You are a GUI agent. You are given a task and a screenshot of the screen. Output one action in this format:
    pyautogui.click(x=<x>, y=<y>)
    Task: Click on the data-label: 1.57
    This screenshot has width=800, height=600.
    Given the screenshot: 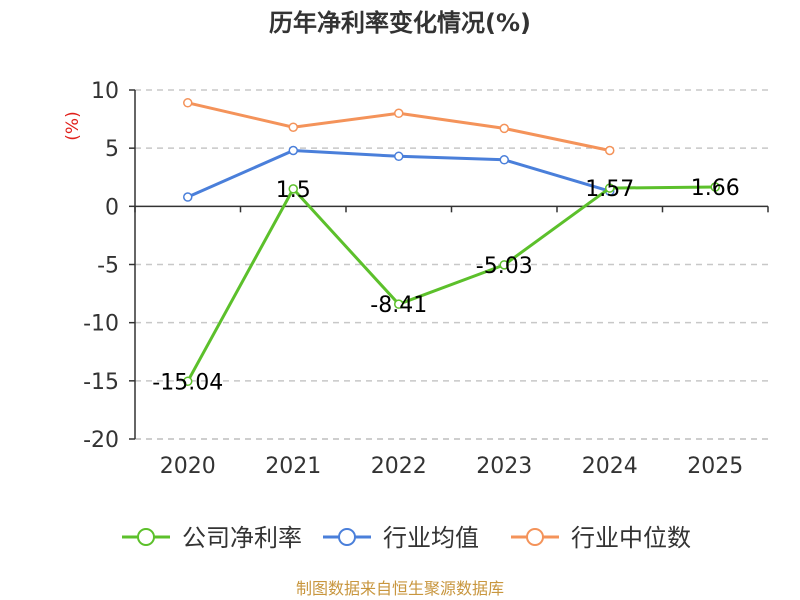 What is the action you would take?
    pyautogui.click(x=609, y=189)
    